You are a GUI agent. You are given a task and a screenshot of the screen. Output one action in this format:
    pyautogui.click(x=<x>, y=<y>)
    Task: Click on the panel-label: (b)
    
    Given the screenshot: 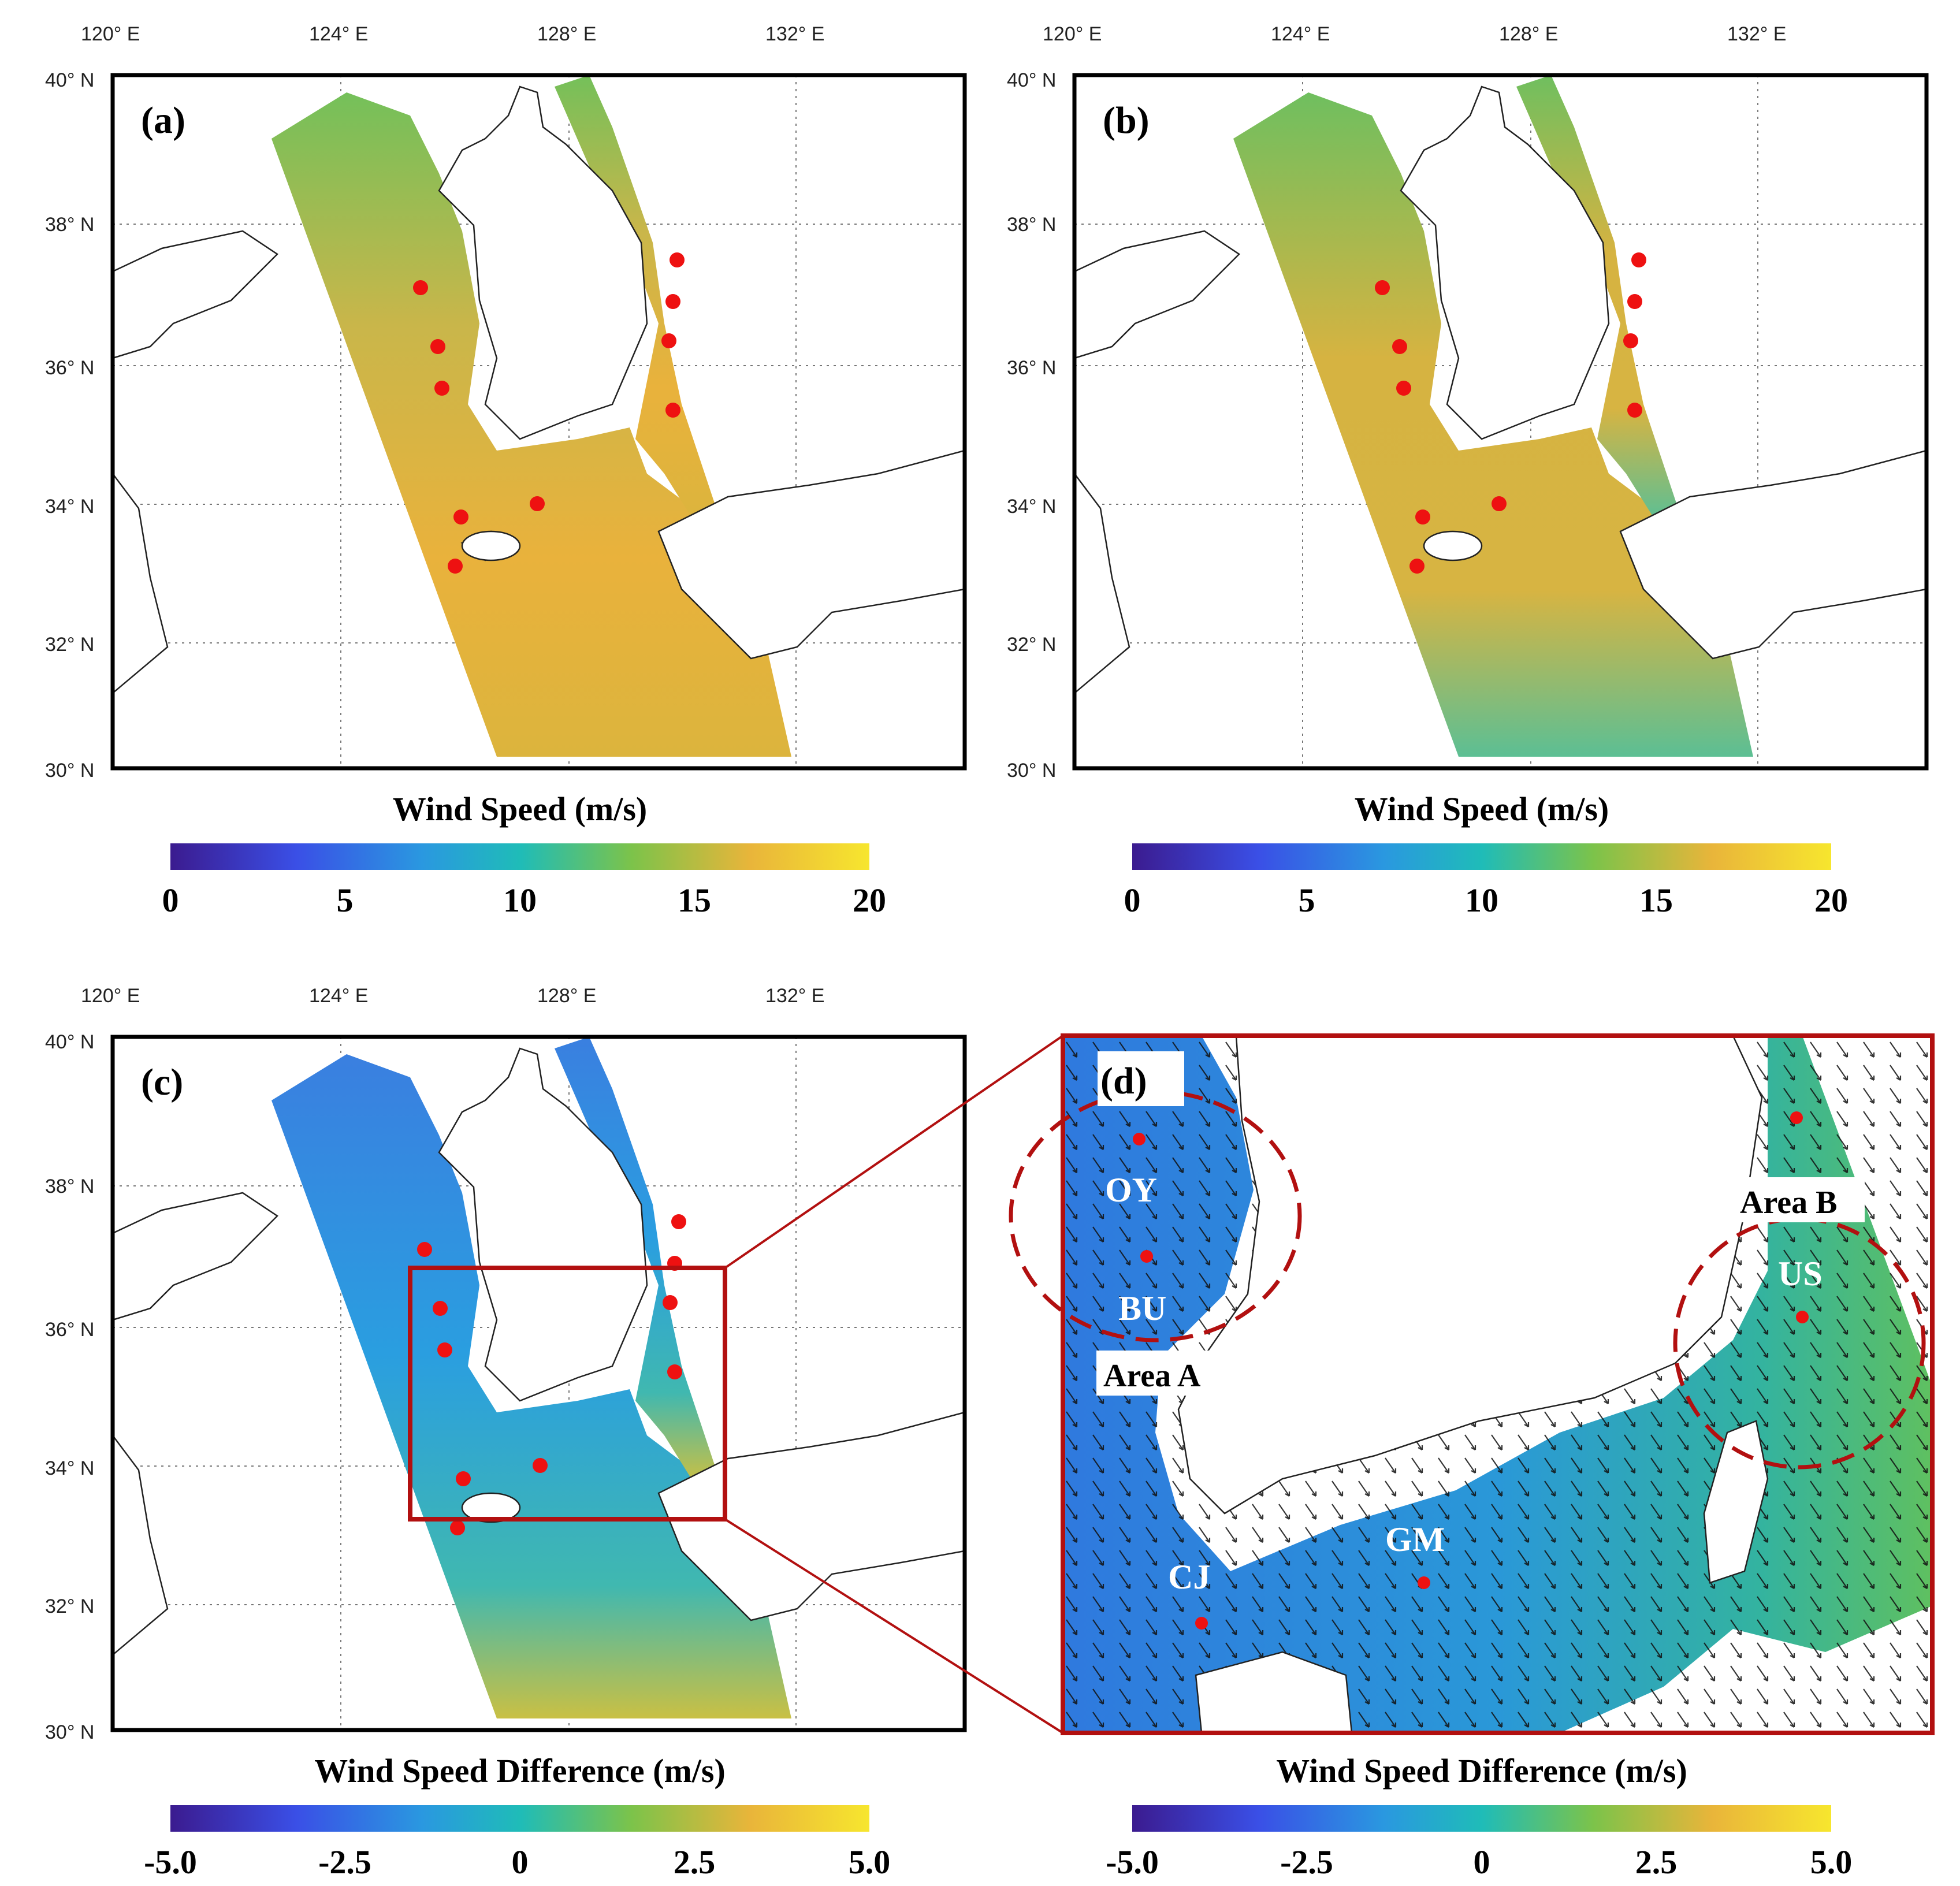 What is the action you would take?
    pyautogui.click(x=1126, y=120)
    